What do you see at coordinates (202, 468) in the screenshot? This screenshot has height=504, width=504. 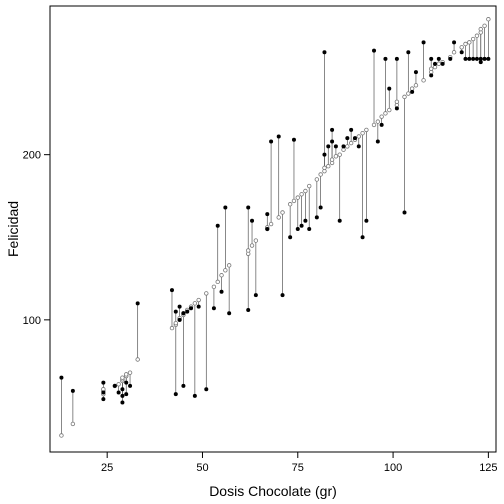 I see `x-tick-label: 50` at bounding box center [202, 468].